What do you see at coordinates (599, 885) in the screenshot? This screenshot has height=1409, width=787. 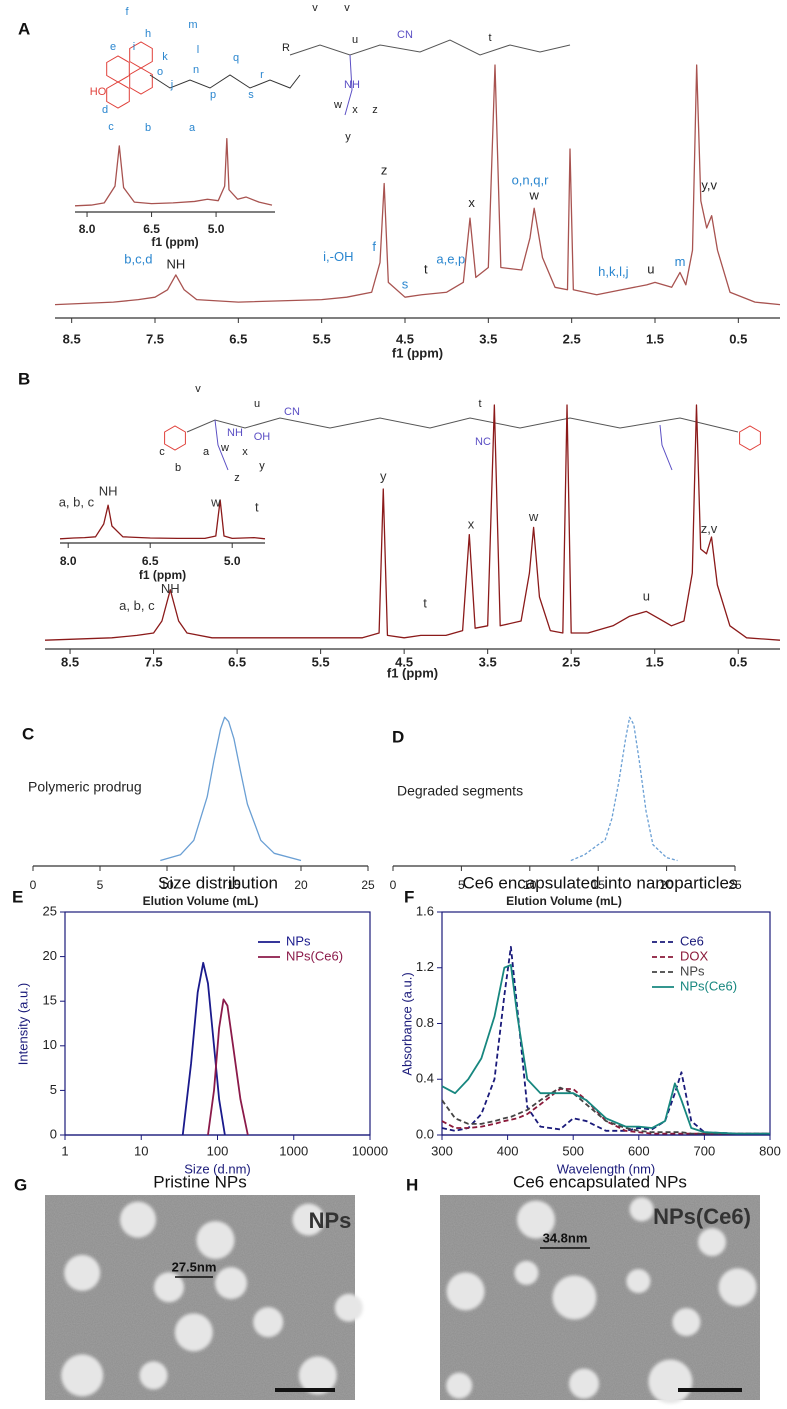 I see `x-tick-label: 15` at bounding box center [599, 885].